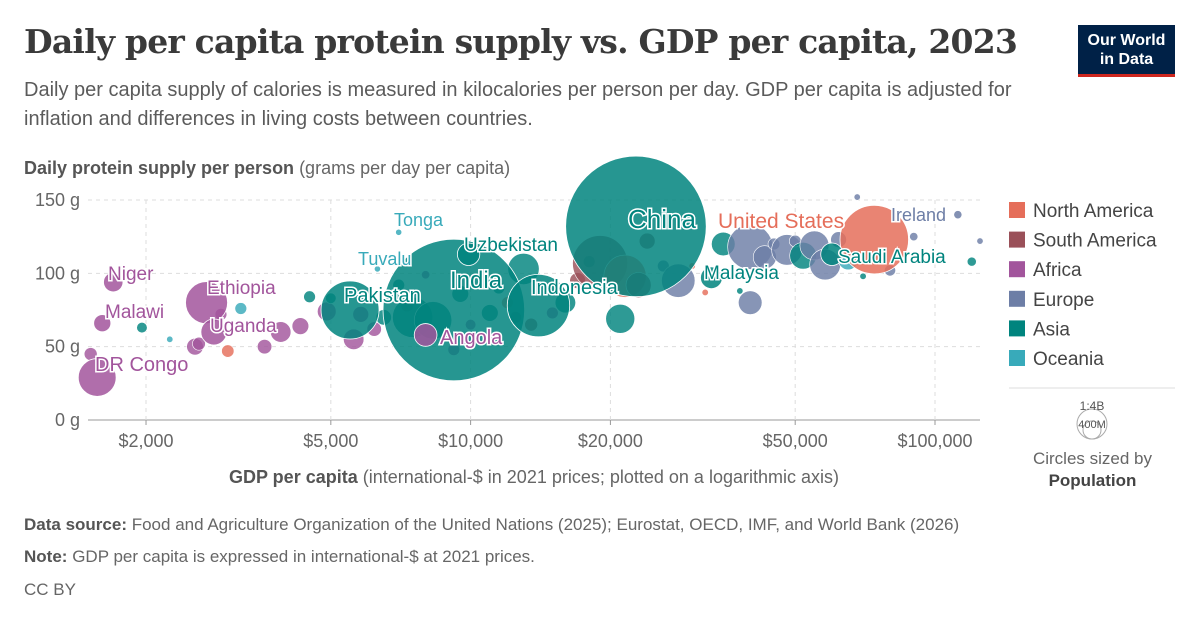 The width and height of the screenshot is (1200, 627). Describe the element at coordinates (468, 254) in the screenshot. I see `data-point-uzbekistan` at that location.